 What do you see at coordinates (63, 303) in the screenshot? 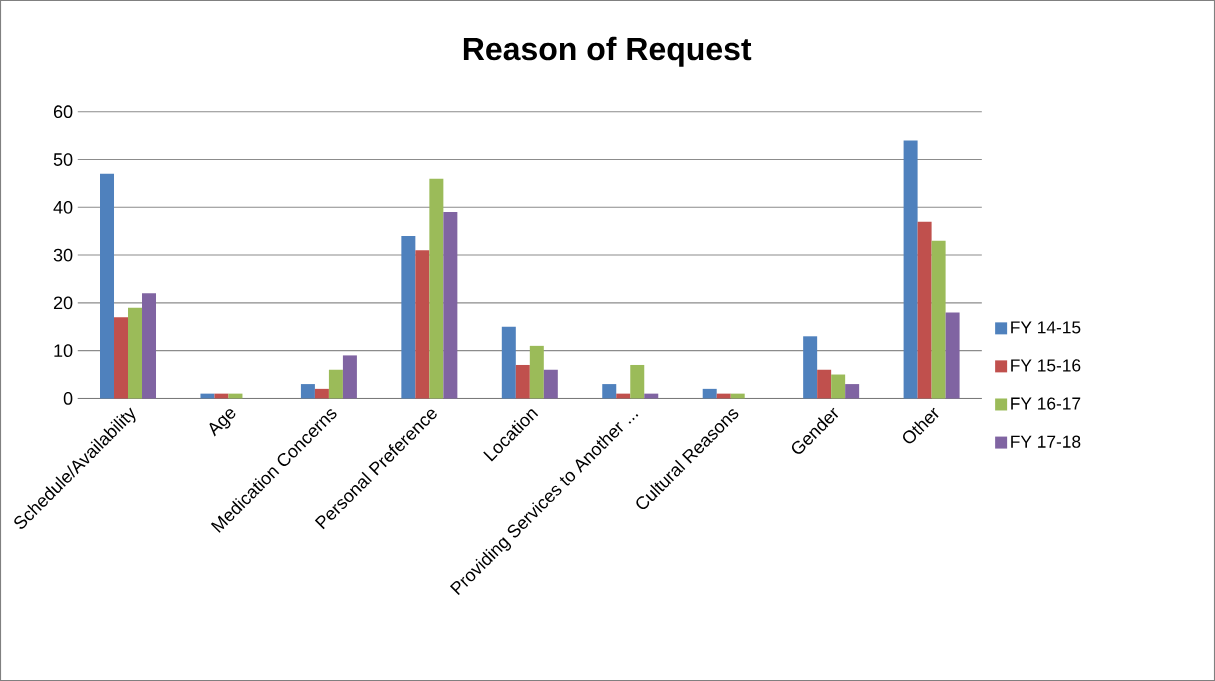
I see `y-tick-label: 20` at bounding box center [63, 303].